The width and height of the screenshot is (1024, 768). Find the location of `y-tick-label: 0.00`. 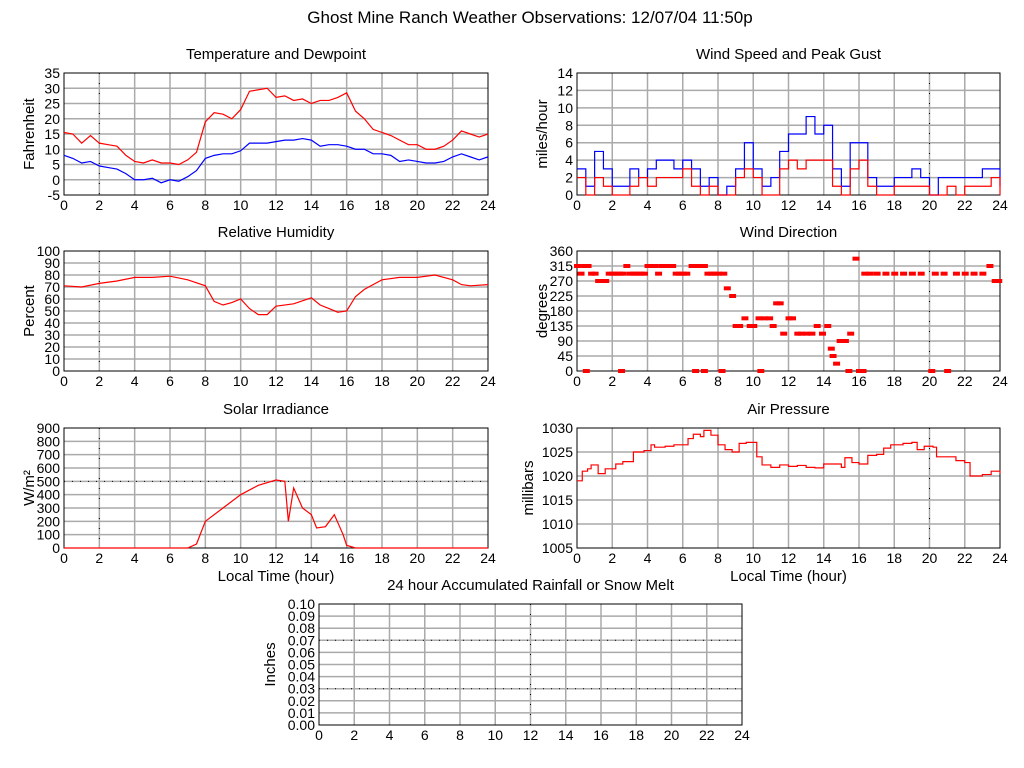

y-tick-label: 0.00 is located at coordinates (301, 725).